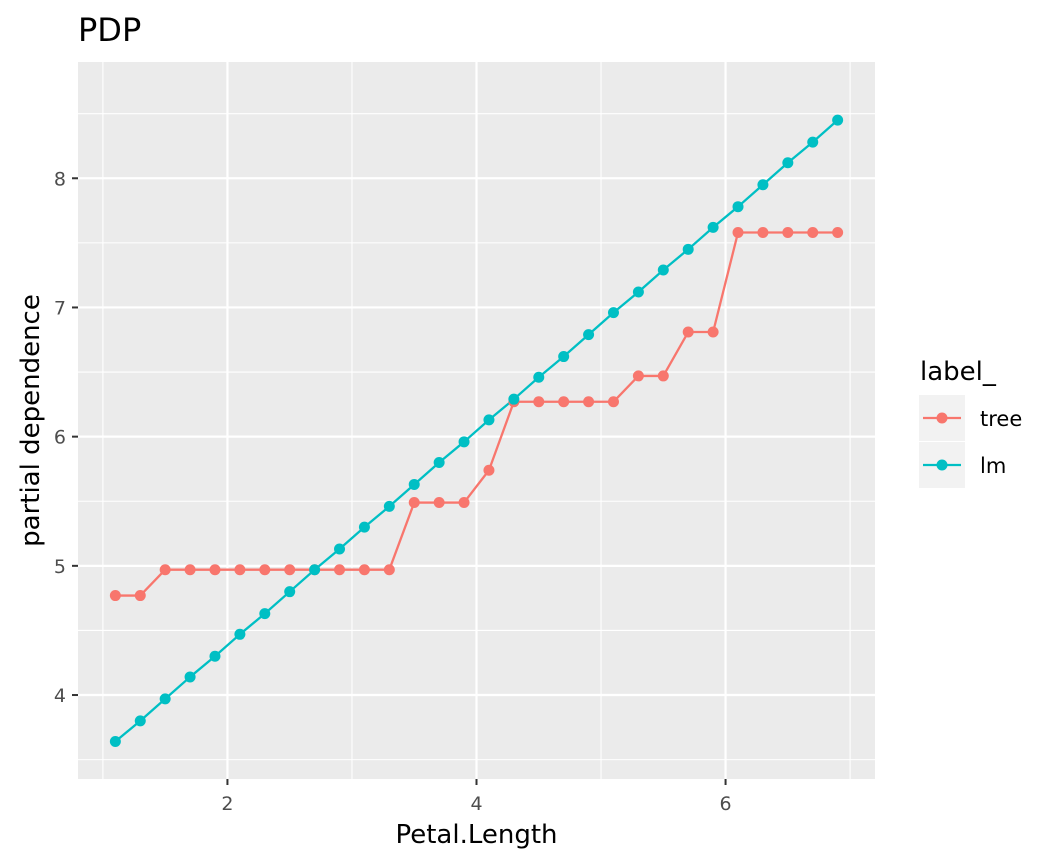 The width and height of the screenshot is (1056, 864). Describe the element at coordinates (970, 422) in the screenshot. I see `legend: label_ tree lm` at that location.